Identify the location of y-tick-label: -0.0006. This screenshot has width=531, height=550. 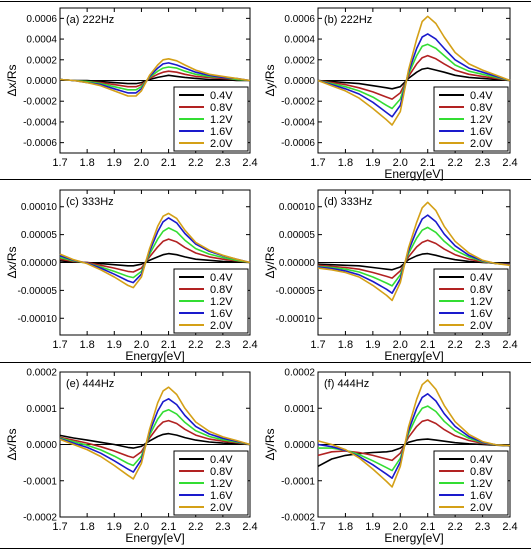
(40, 143).